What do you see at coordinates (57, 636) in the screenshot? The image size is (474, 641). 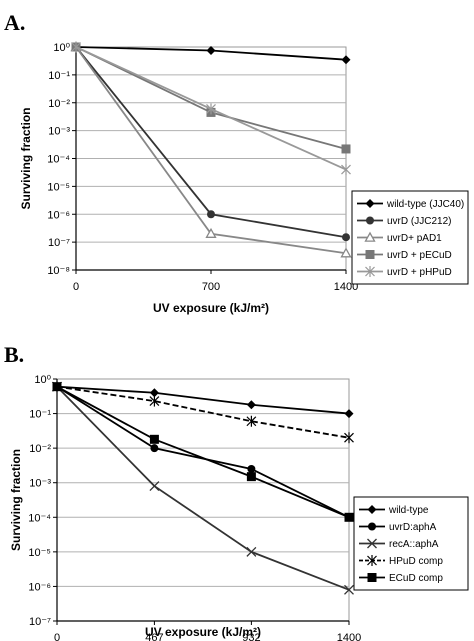 I see `panel-b-x-tick-label: 0` at bounding box center [57, 636].